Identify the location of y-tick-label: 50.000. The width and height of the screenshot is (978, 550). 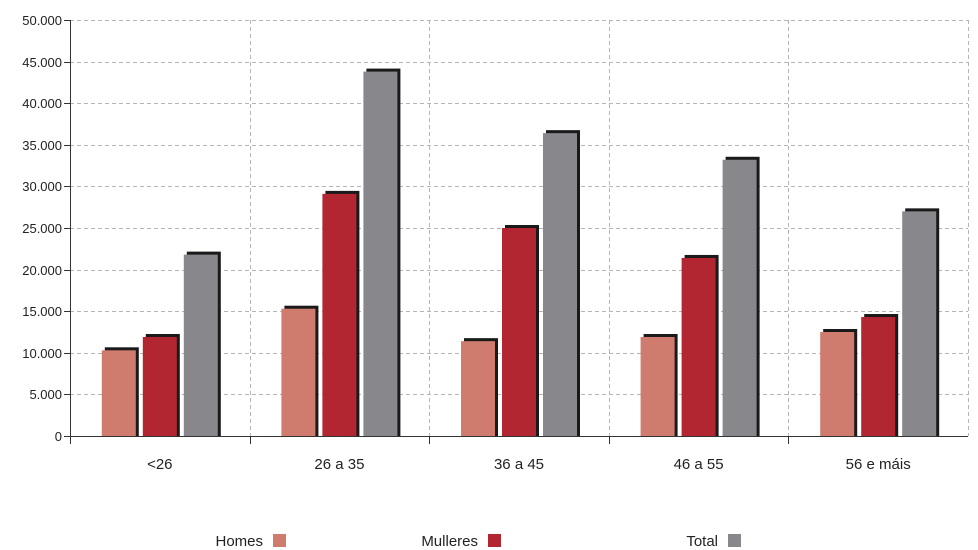
(42, 20).